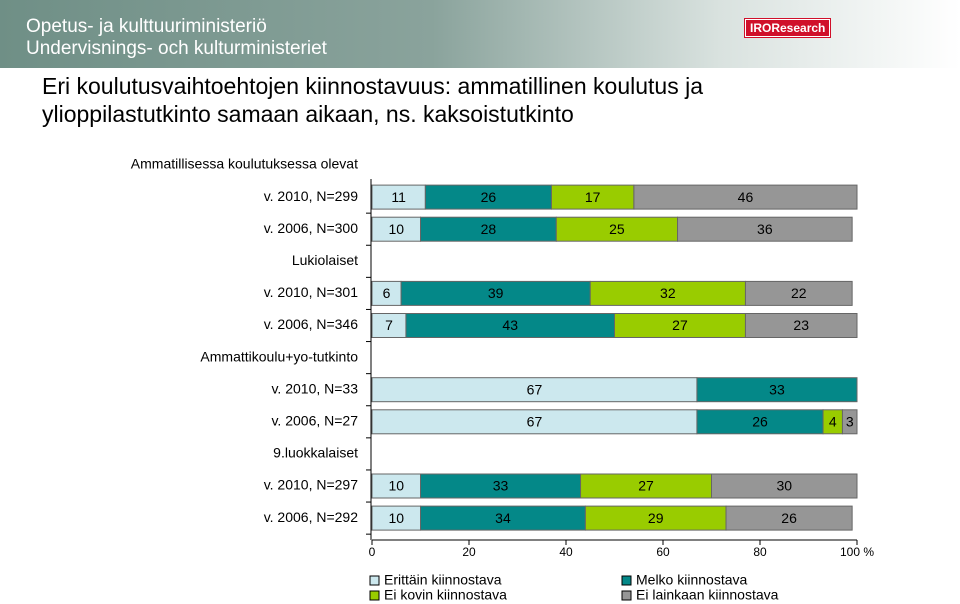 The height and width of the screenshot is (604, 960). What do you see at coordinates (469, 552) in the screenshot?
I see `x-tick-label: 20` at bounding box center [469, 552].